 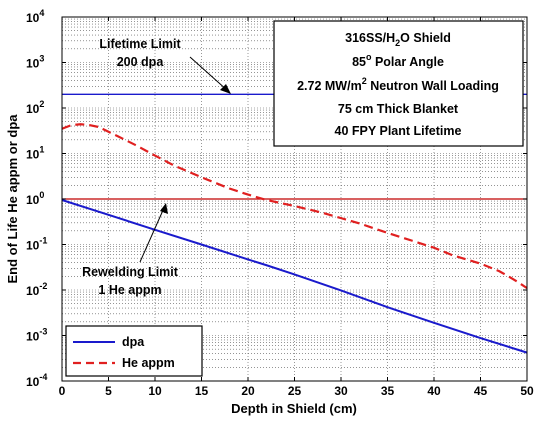 What do you see at coordinates (295, 391) in the screenshot?
I see `x-tick-label: 25` at bounding box center [295, 391].